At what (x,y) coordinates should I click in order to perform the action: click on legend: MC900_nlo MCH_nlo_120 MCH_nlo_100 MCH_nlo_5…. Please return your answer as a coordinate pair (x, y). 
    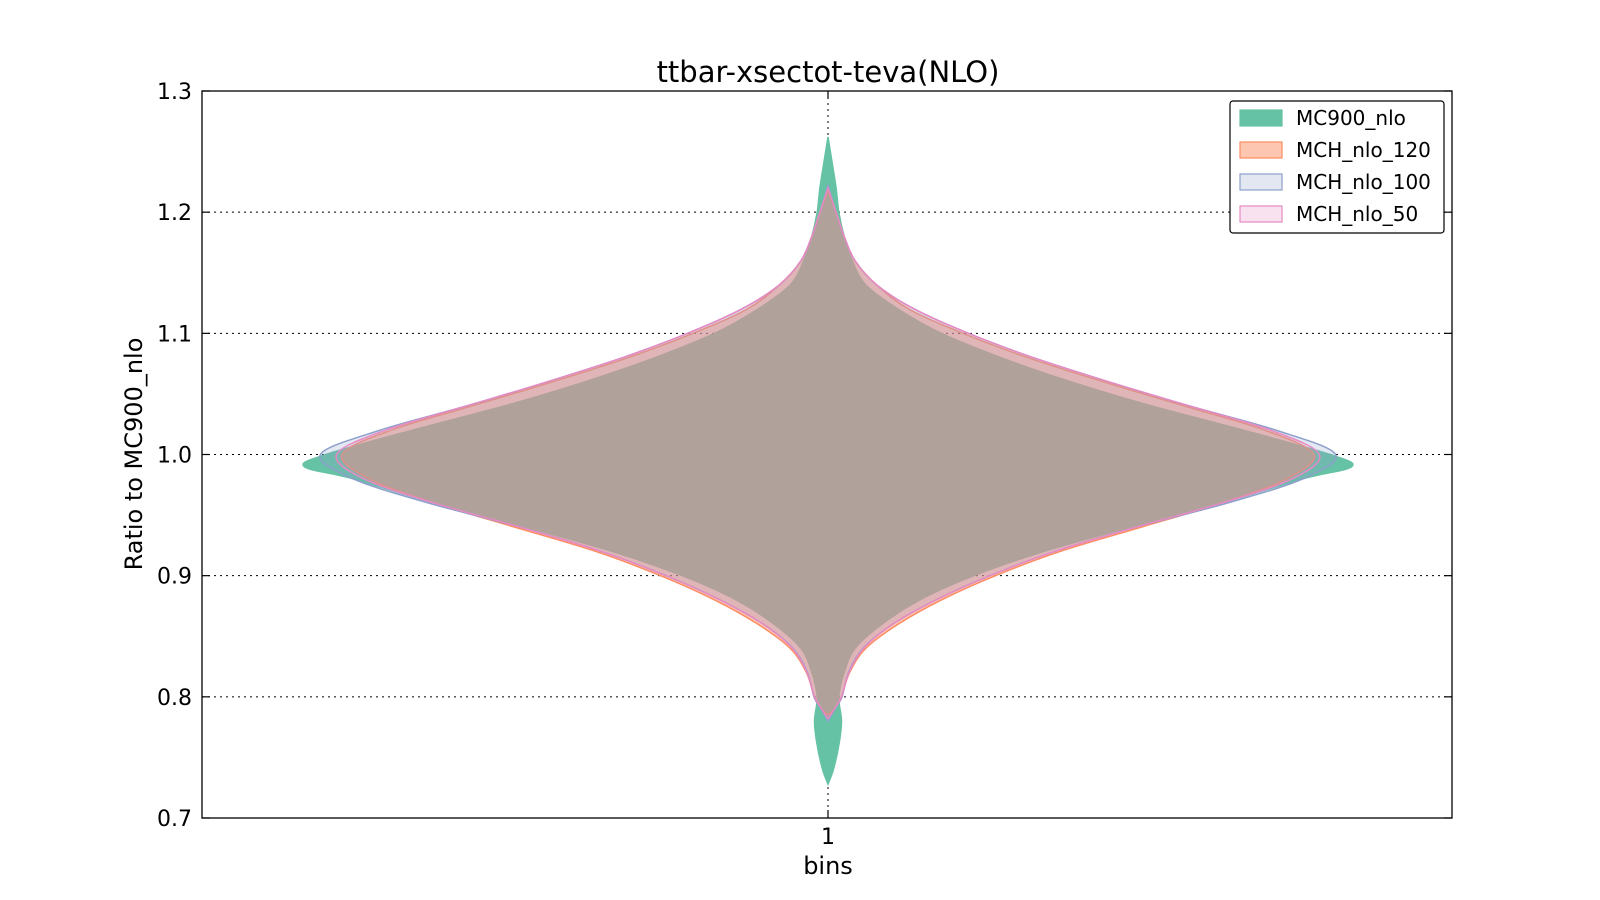
    Looking at the image, I should click on (1337, 167).